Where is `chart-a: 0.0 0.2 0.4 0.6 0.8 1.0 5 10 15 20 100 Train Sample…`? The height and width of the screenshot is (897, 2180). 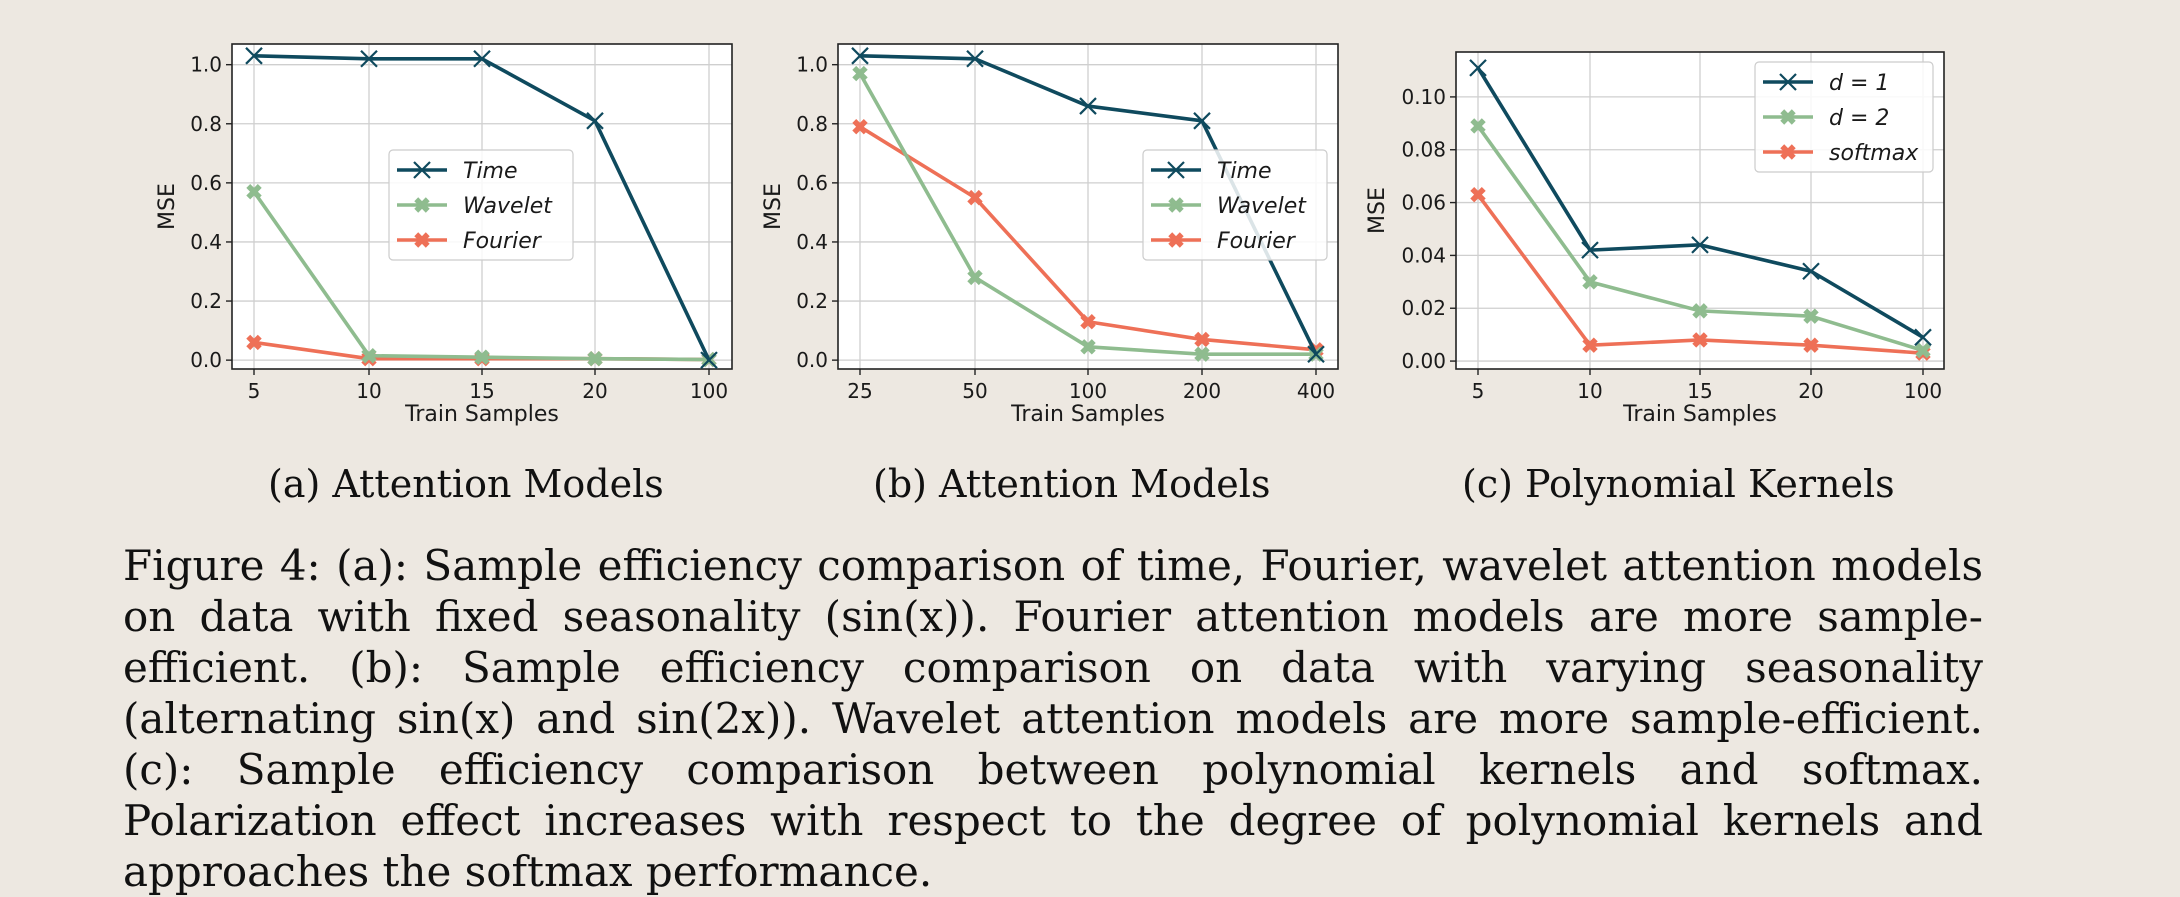
chart-a: 0.0 0.2 0.4 0.6 0.8 1.0 5 10 15 20 100 Train Sample… is located at coordinates (444, 235).